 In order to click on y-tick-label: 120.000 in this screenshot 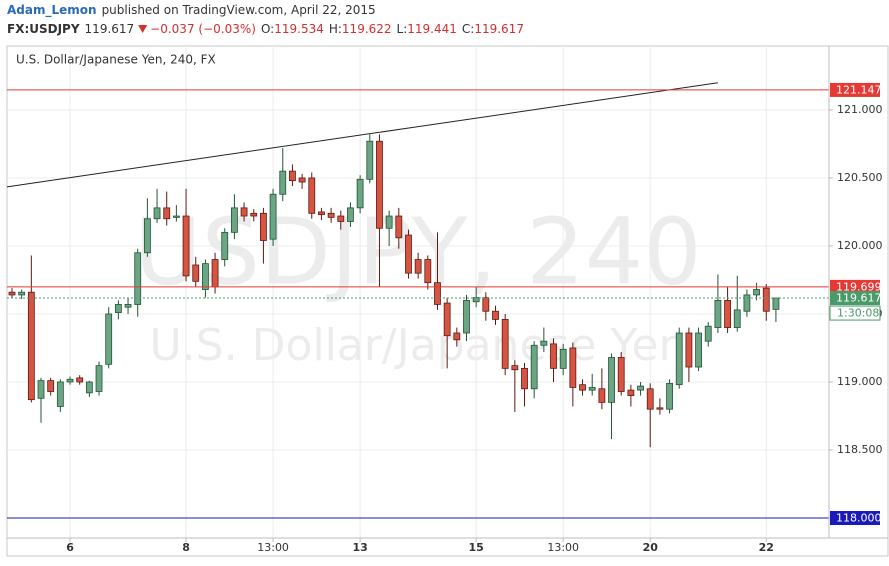, I will do `click(860, 245)`.